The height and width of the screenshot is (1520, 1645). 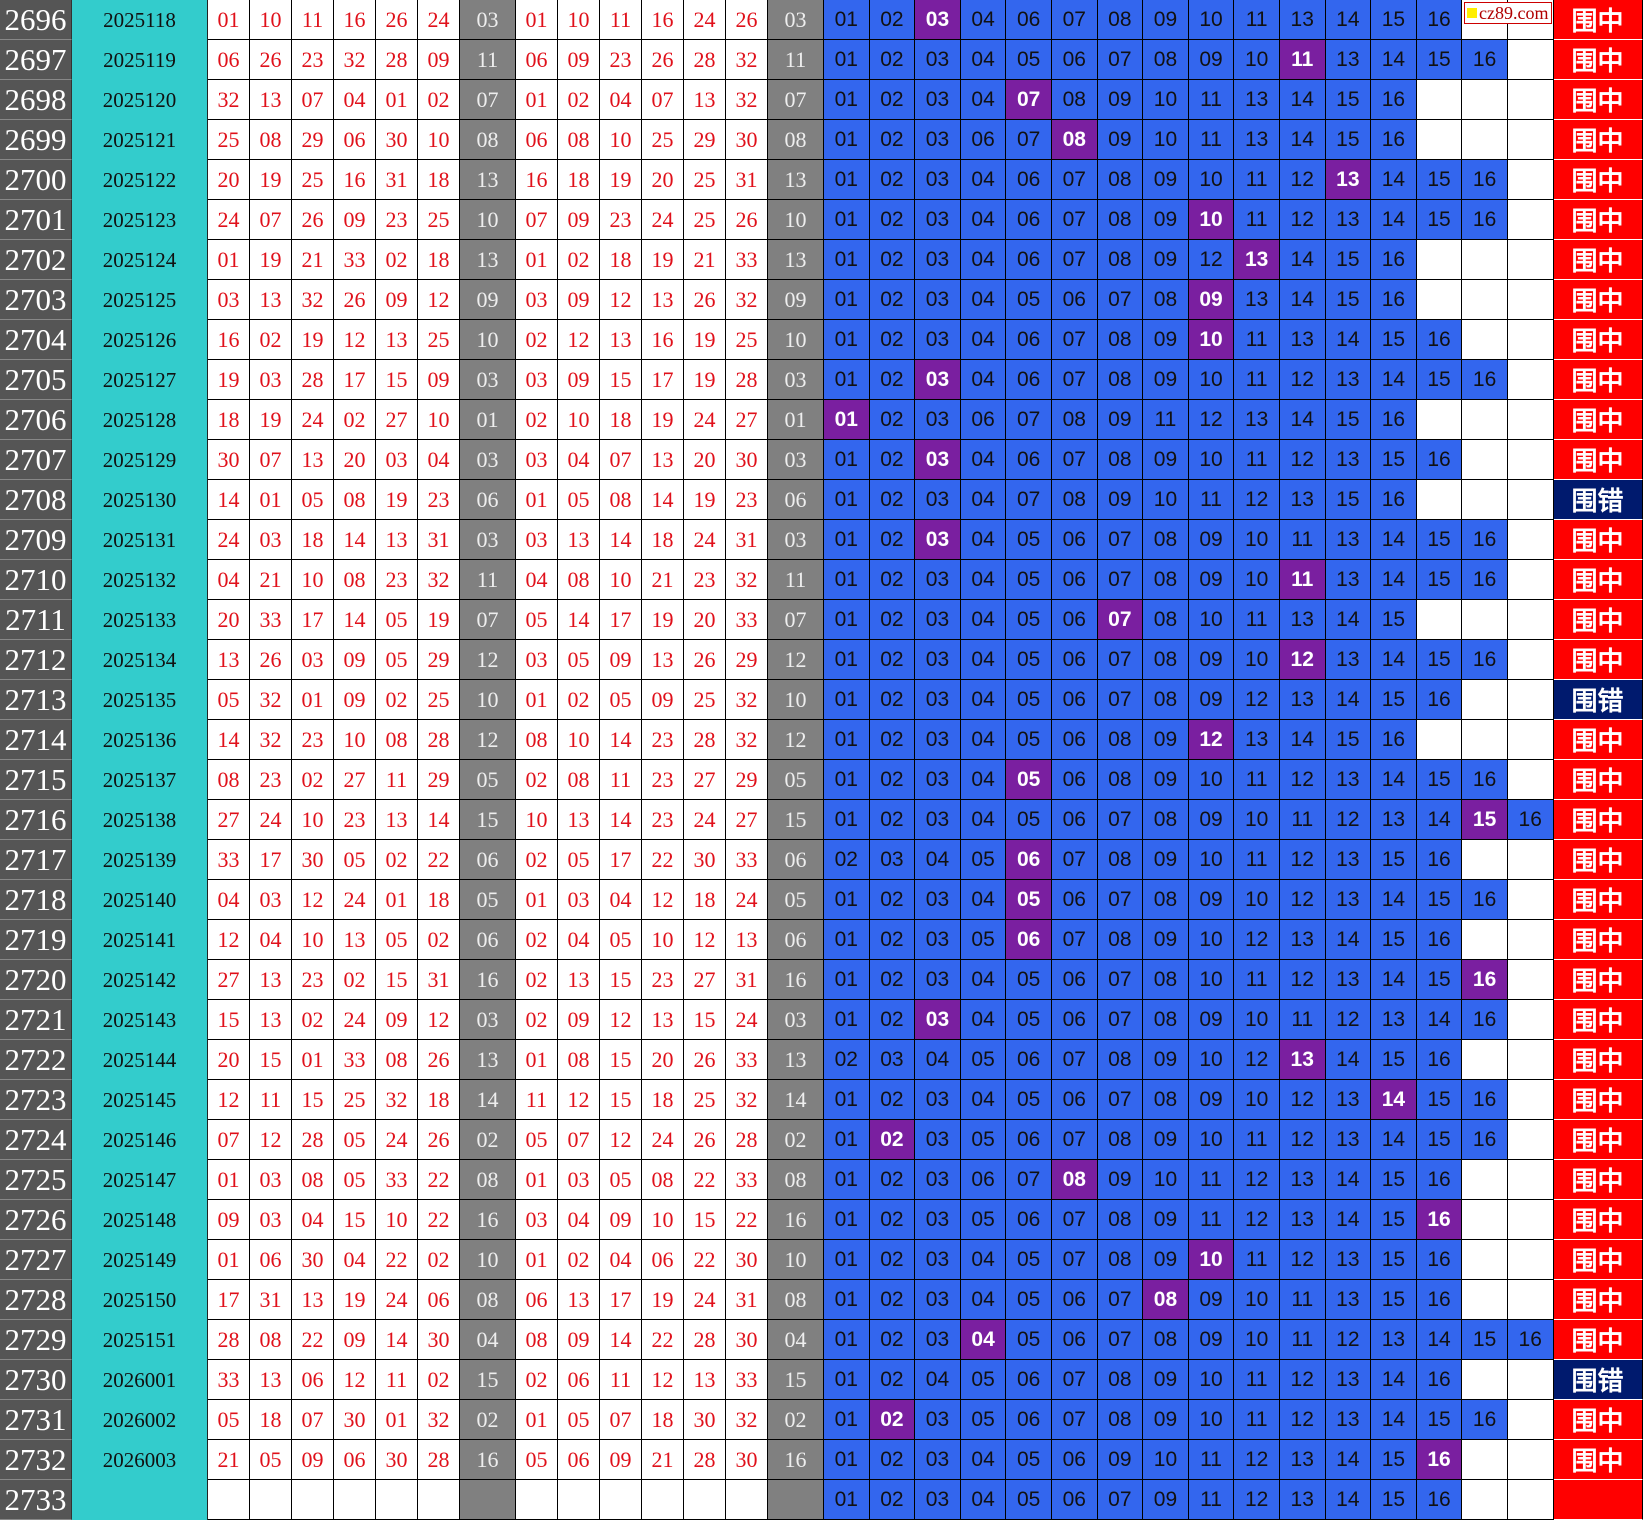 What do you see at coordinates (796, 500) in the screenshot?
I see `special-number-repeat: 06` at bounding box center [796, 500].